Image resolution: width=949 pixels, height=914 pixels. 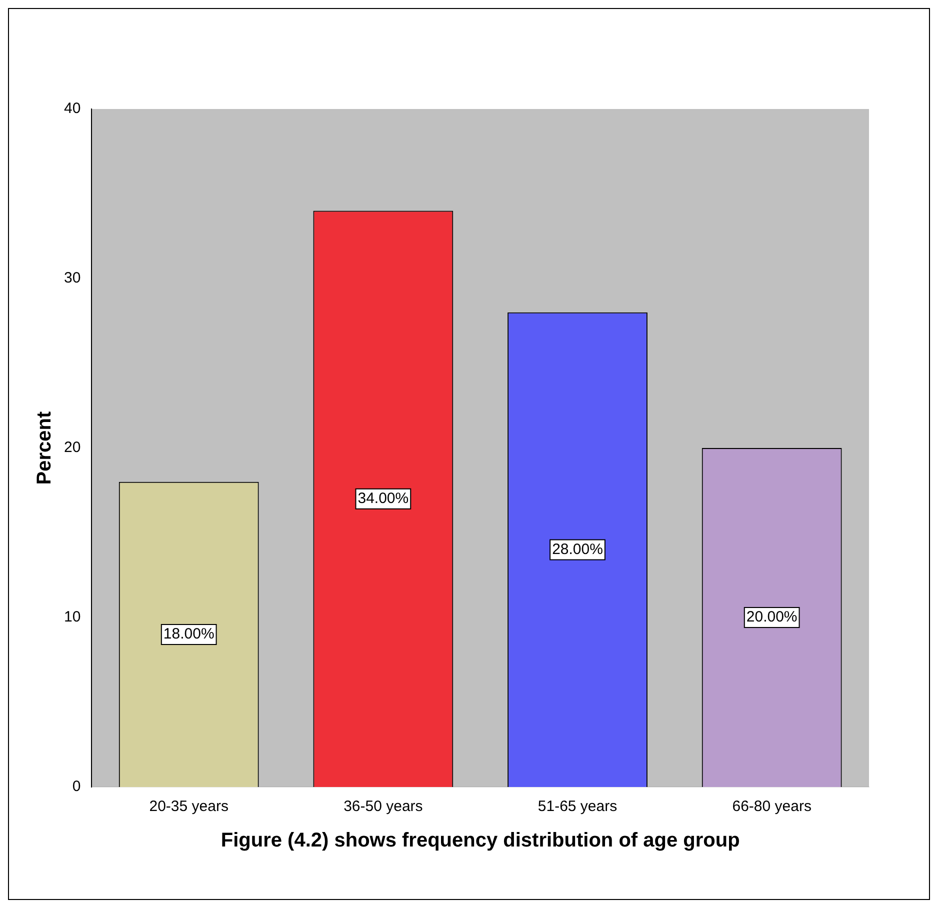 I want to click on data-label: 28.00%, so click(x=577, y=549).